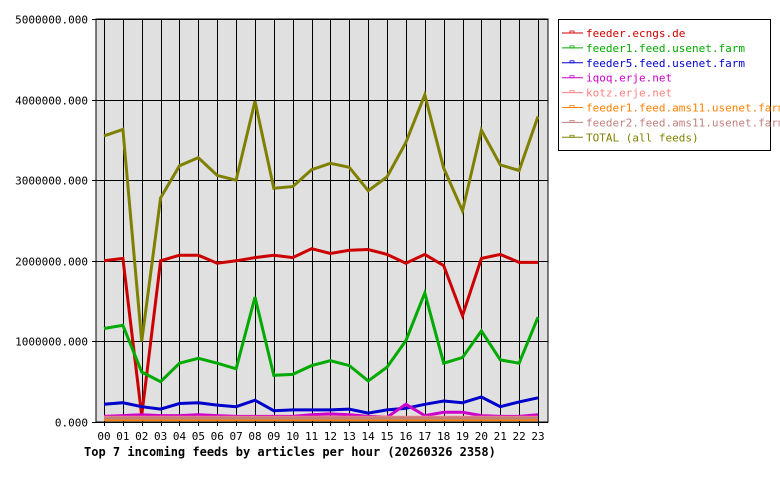 Image resolution: width=780 pixels, height=480 pixels. Describe the element at coordinates (443, 436) in the screenshot. I see `x-tick-label: 18` at that location.